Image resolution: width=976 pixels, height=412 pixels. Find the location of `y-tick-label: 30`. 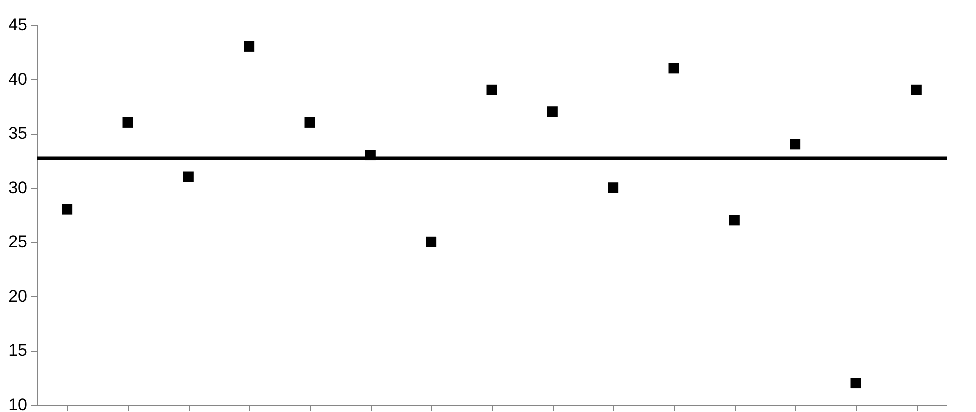

y-tick-label: 30 is located at coordinates (18, 188).